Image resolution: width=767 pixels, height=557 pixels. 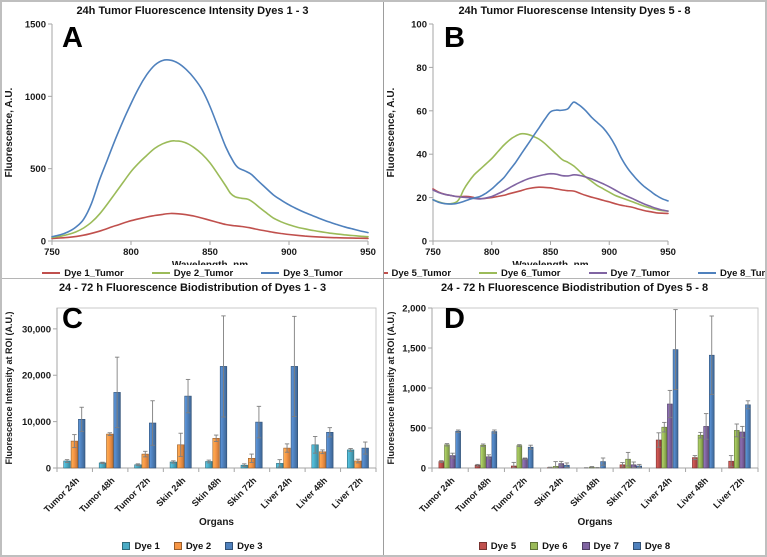 What do you see at coordinates (454, 319) in the screenshot?
I see `panel-d-letter: D` at bounding box center [454, 319].